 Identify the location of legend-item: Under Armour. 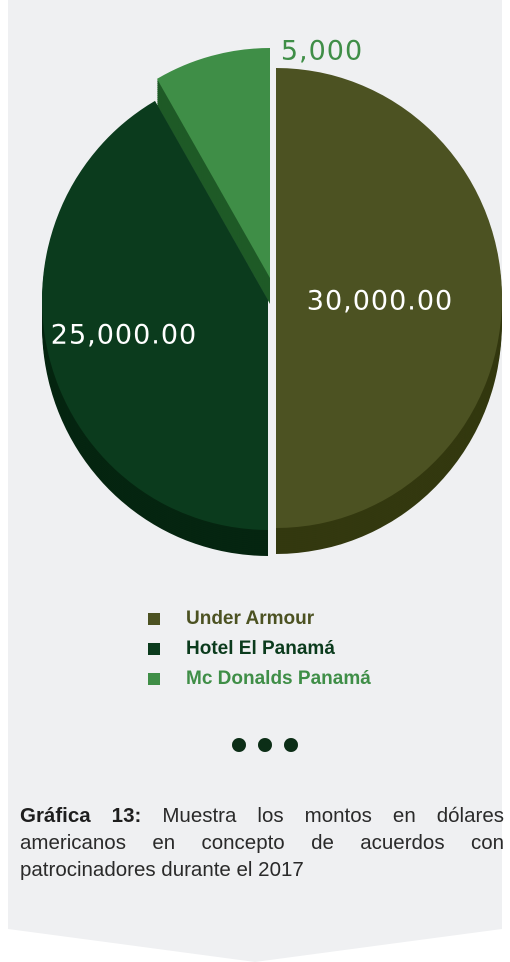
(259, 619).